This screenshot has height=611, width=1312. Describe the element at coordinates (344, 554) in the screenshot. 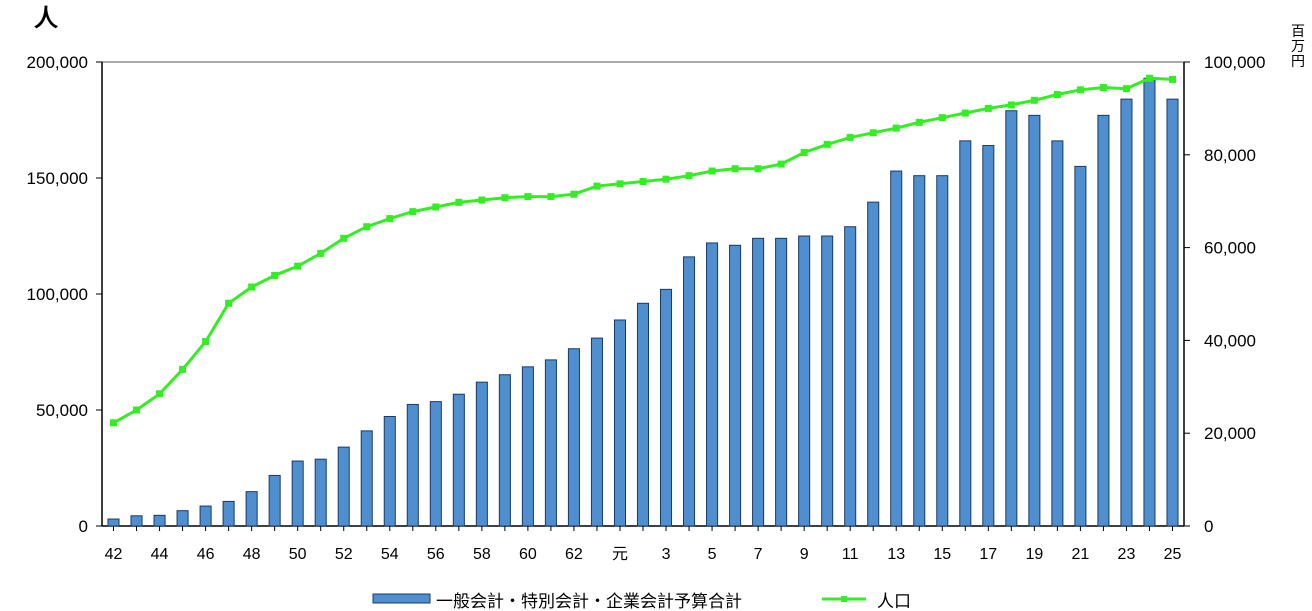

I see `x-tick-label: 52` at that location.